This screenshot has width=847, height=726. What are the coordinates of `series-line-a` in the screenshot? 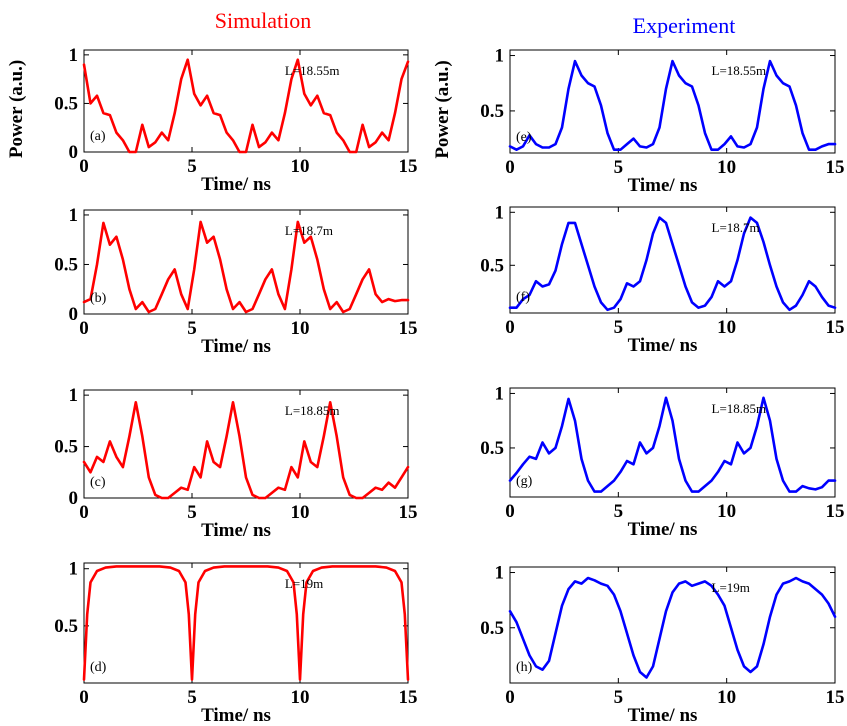 It's located at (246, 106).